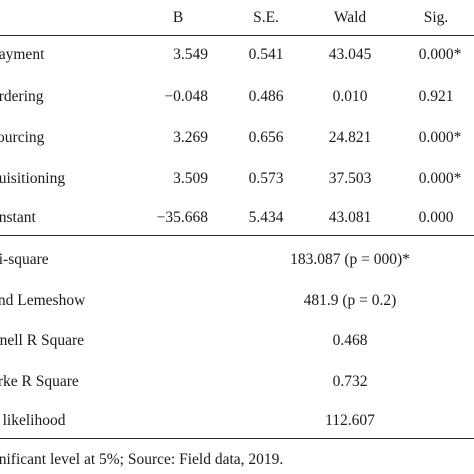 Image resolution: width=474 pixels, height=474 pixels. Describe the element at coordinates (186, 96) in the screenshot. I see `b-value: −0.048` at that location.